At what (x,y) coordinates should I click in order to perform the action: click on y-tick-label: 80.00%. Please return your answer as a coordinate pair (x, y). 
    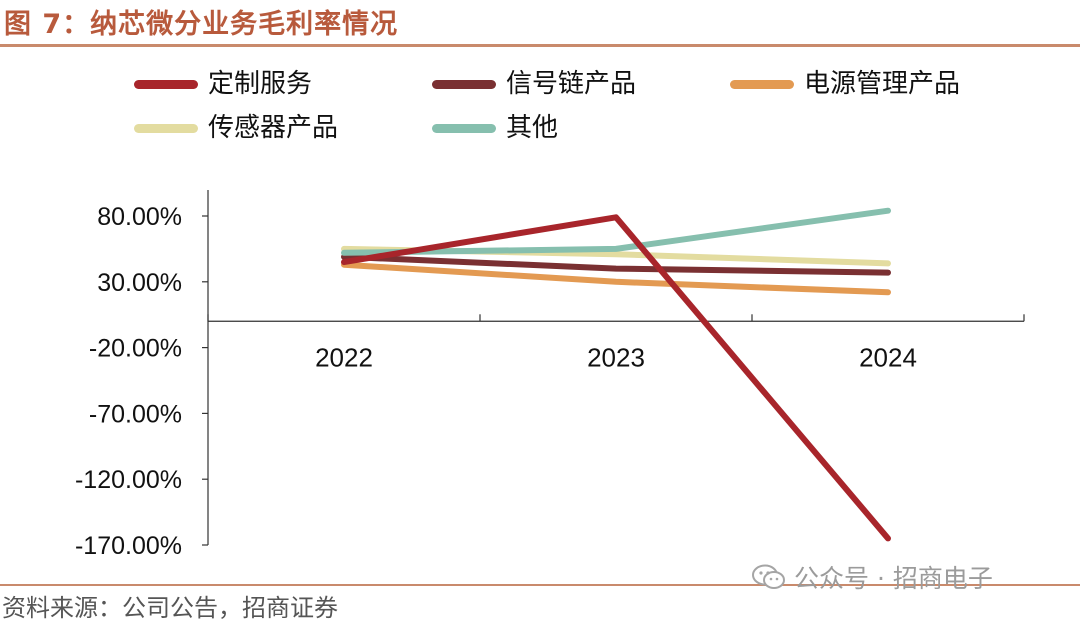
    Looking at the image, I should click on (139, 217).